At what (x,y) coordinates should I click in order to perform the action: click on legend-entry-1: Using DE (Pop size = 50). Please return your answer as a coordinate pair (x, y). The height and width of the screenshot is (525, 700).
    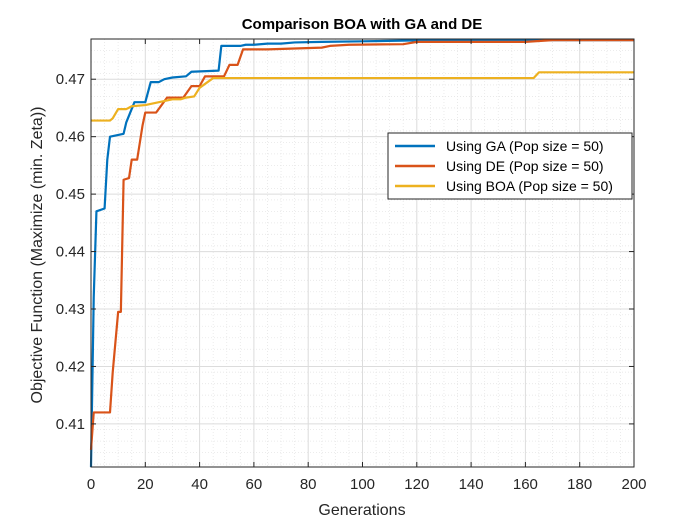
    Looking at the image, I should click on (525, 166).